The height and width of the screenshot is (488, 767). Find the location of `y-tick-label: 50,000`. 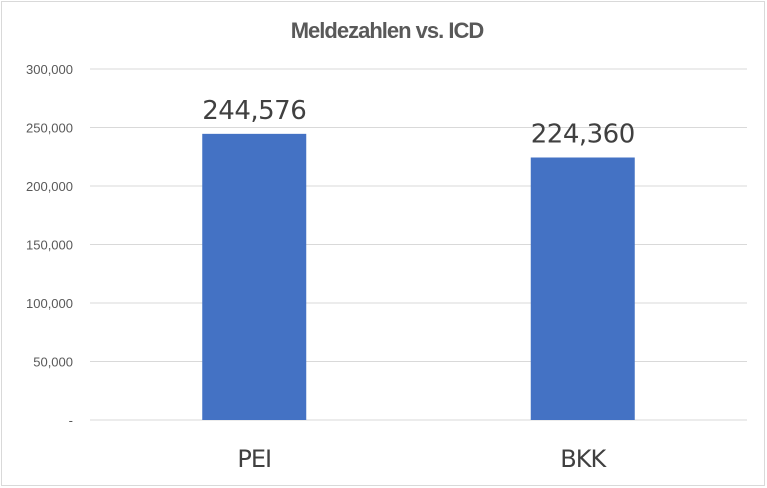

y-tick-label: 50,000 is located at coordinates (53, 362).